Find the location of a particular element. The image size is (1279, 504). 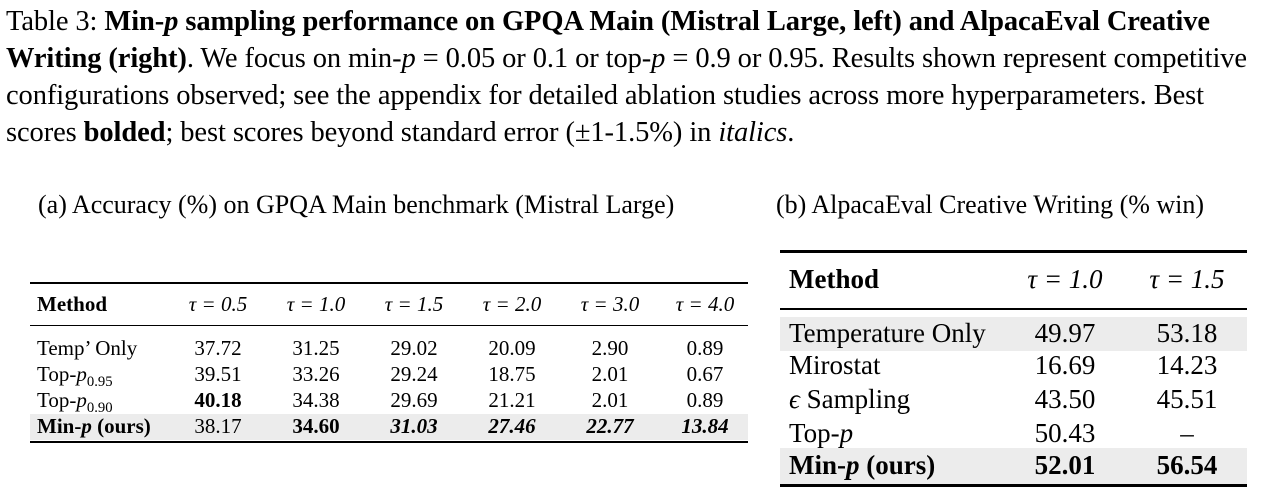

table-b-bottom-rule is located at coordinates (1013, 485).